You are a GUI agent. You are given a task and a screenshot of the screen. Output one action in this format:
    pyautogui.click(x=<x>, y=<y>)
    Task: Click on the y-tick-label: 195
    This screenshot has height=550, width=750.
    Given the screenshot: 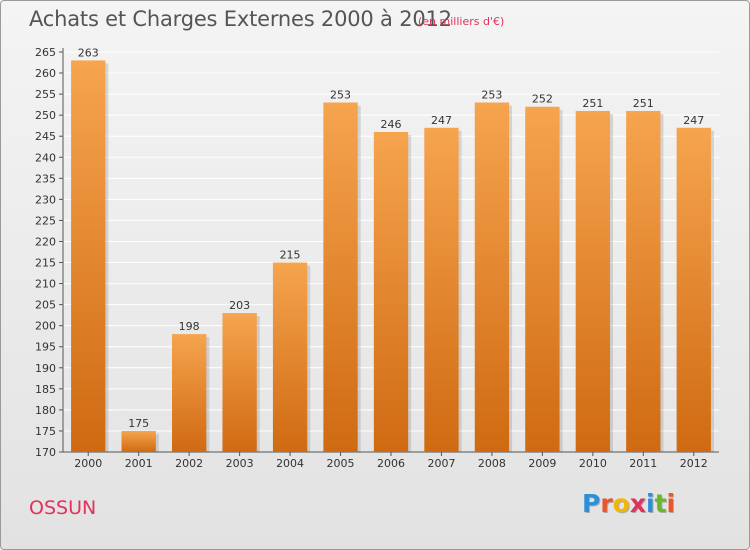 What is the action you would take?
    pyautogui.click(x=45, y=347)
    